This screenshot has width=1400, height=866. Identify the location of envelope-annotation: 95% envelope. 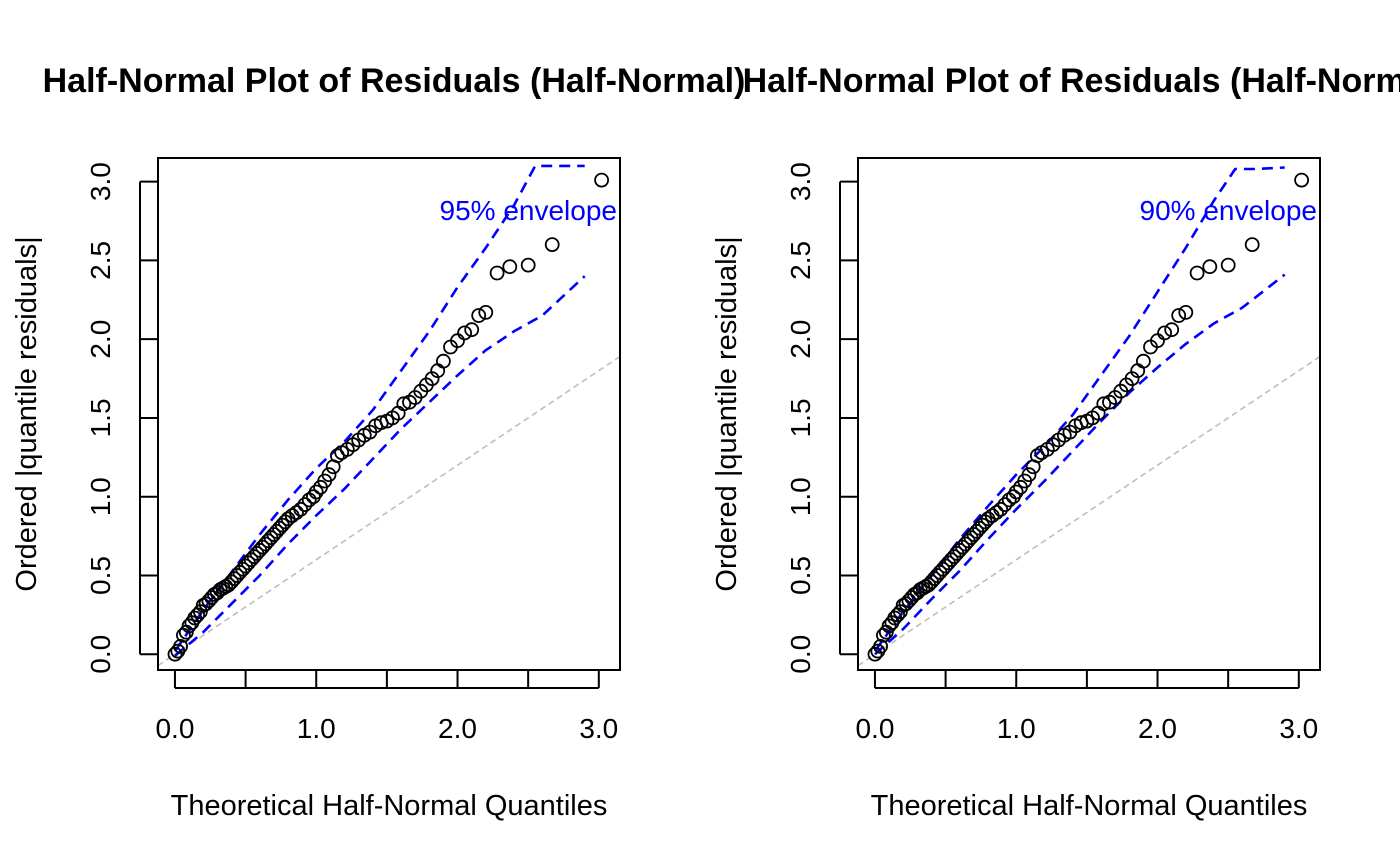
(528, 210).